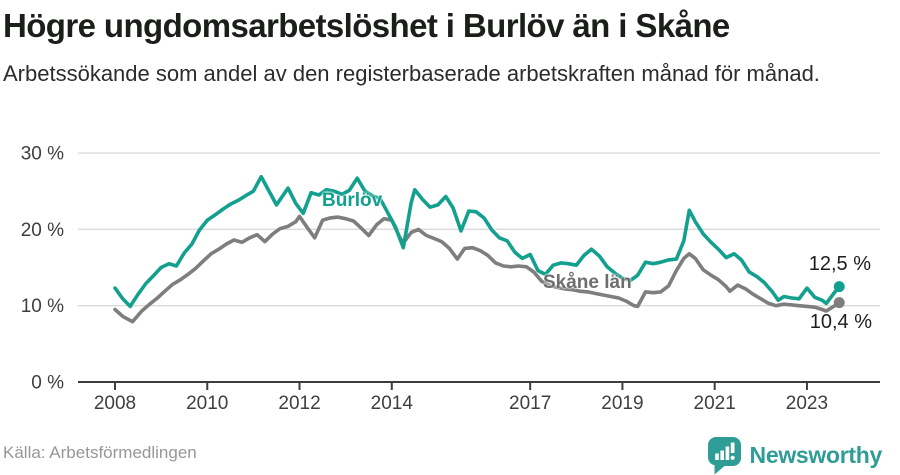 The image size is (900, 475). Describe the element at coordinates (207, 403) in the screenshot. I see `x-tick-label-2010: 2010` at that location.